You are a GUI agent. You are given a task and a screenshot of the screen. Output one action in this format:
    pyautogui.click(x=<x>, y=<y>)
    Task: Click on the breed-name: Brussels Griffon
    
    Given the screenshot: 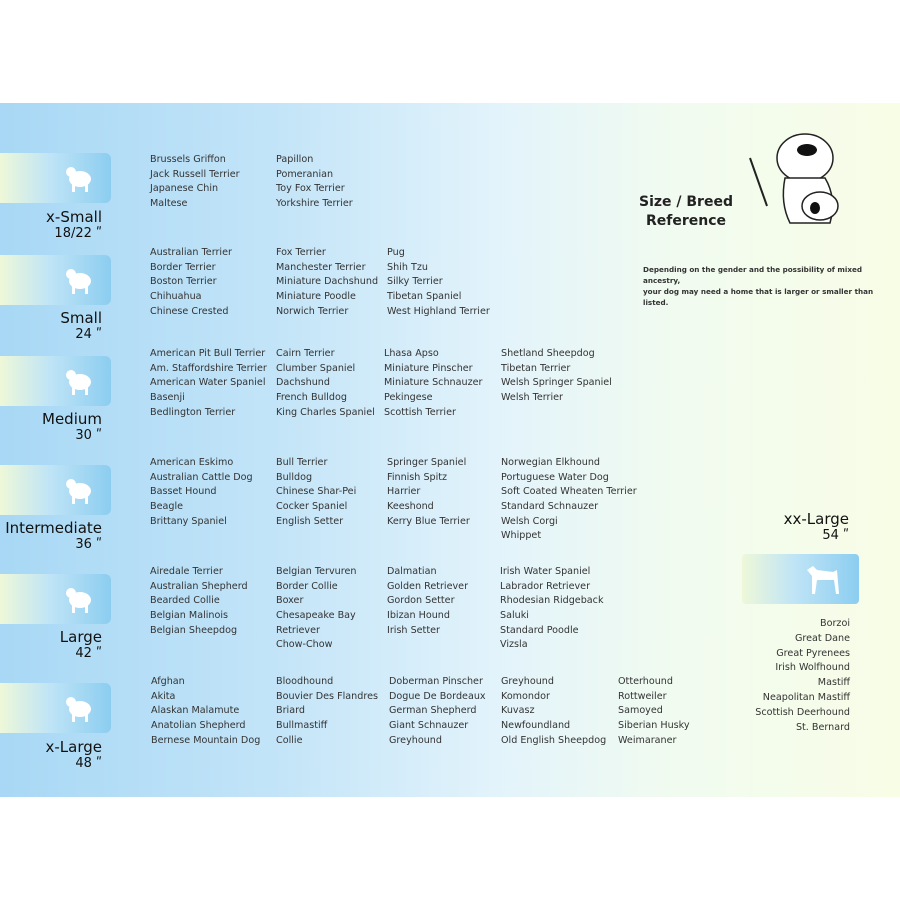 What is the action you would take?
    pyautogui.click(x=188, y=159)
    